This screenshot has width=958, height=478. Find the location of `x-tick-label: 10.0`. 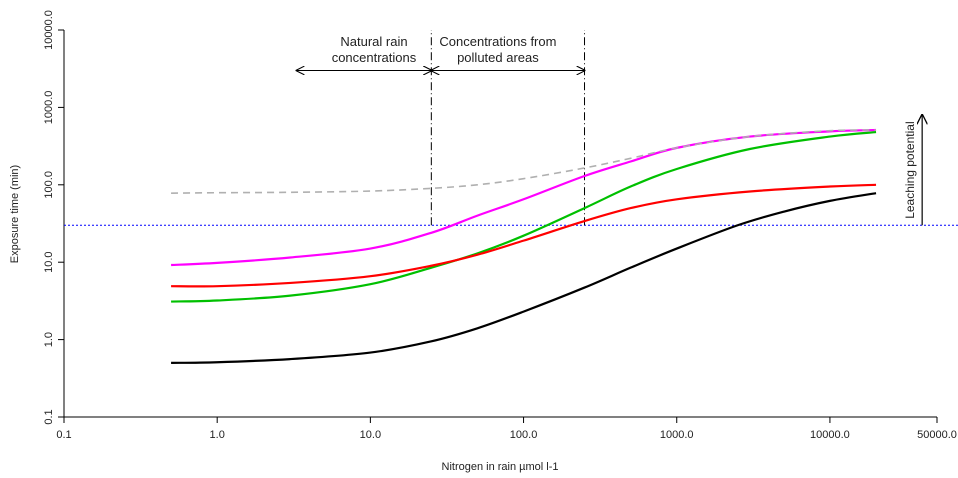

x-tick-label: 10.0 is located at coordinates (370, 435).